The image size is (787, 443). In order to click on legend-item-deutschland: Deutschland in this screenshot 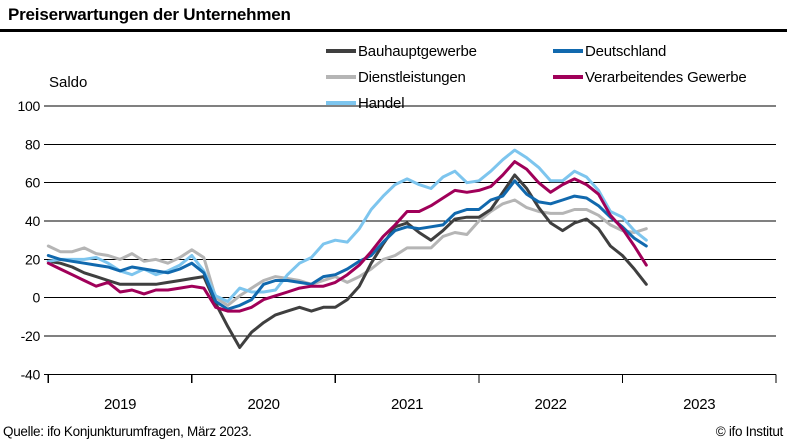, I will do `click(650, 51)`.